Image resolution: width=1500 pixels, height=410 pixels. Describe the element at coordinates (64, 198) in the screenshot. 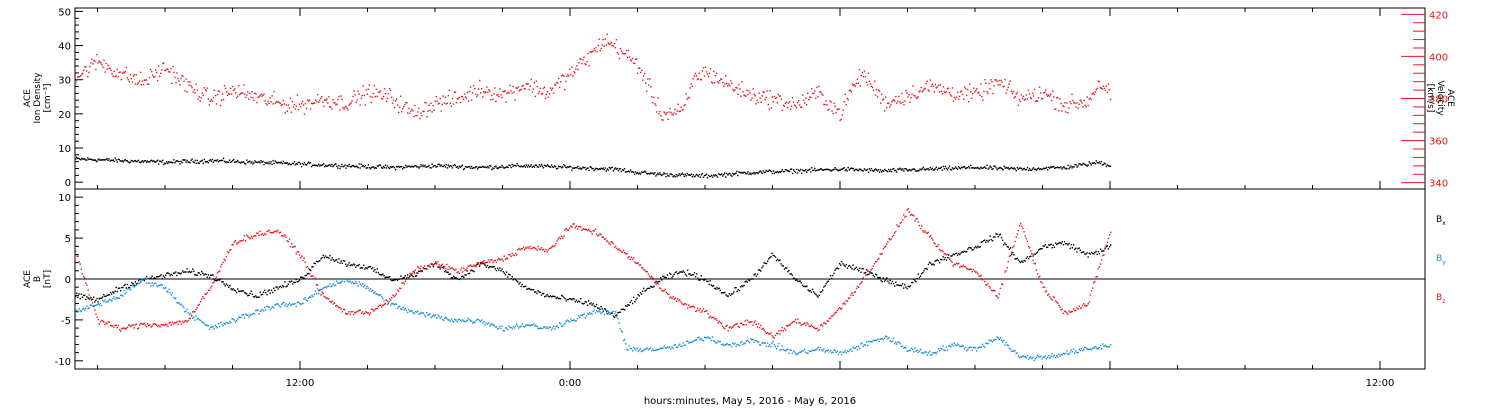

I see `b-y-tick-label: 10` at that location.